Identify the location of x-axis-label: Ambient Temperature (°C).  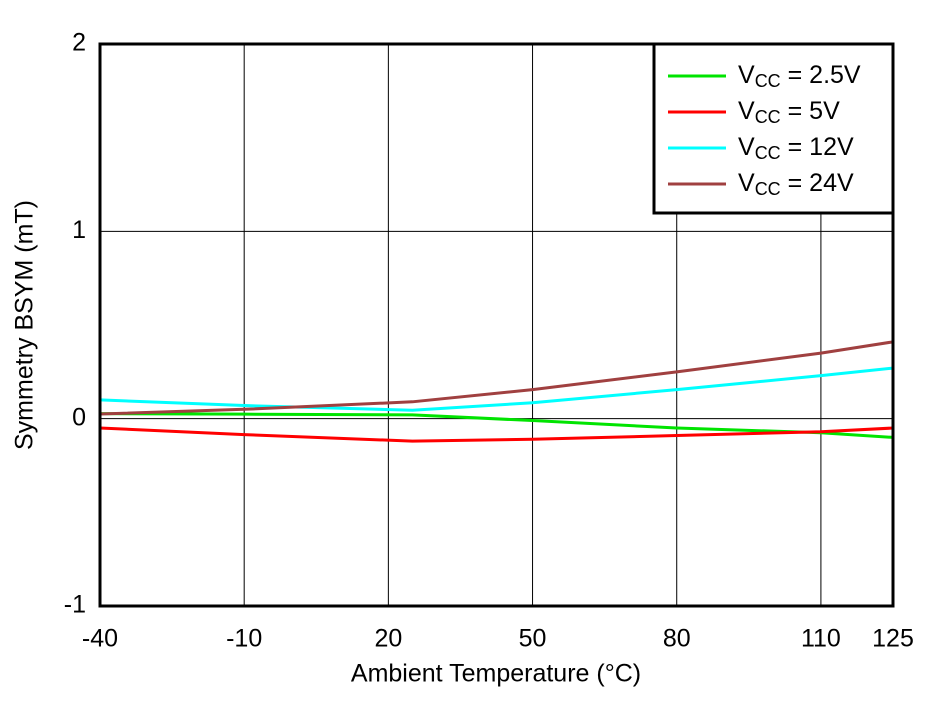
(496, 674).